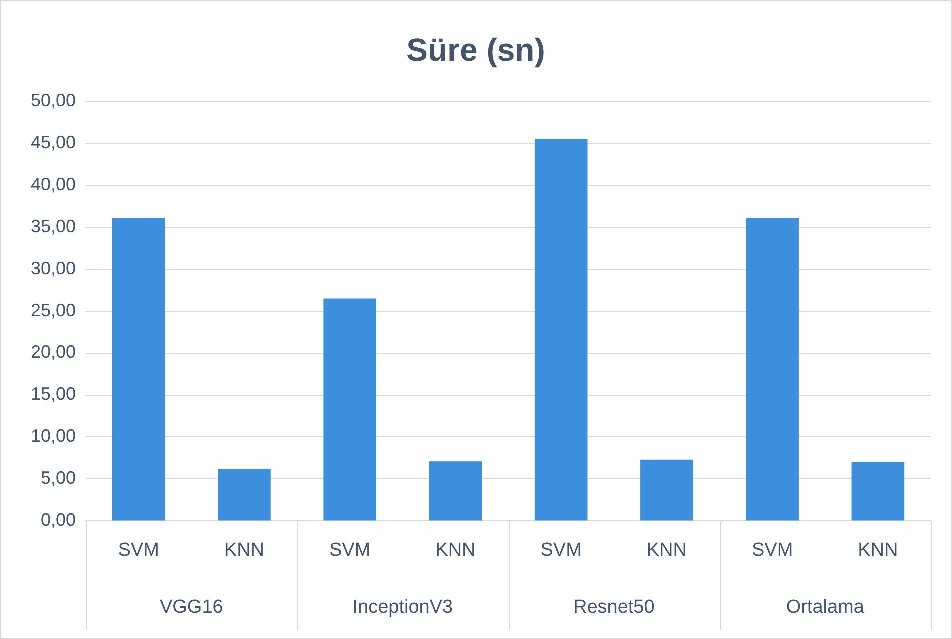 This screenshot has height=639, width=952. I want to click on y-tick-label: 20,00, so click(53, 352).